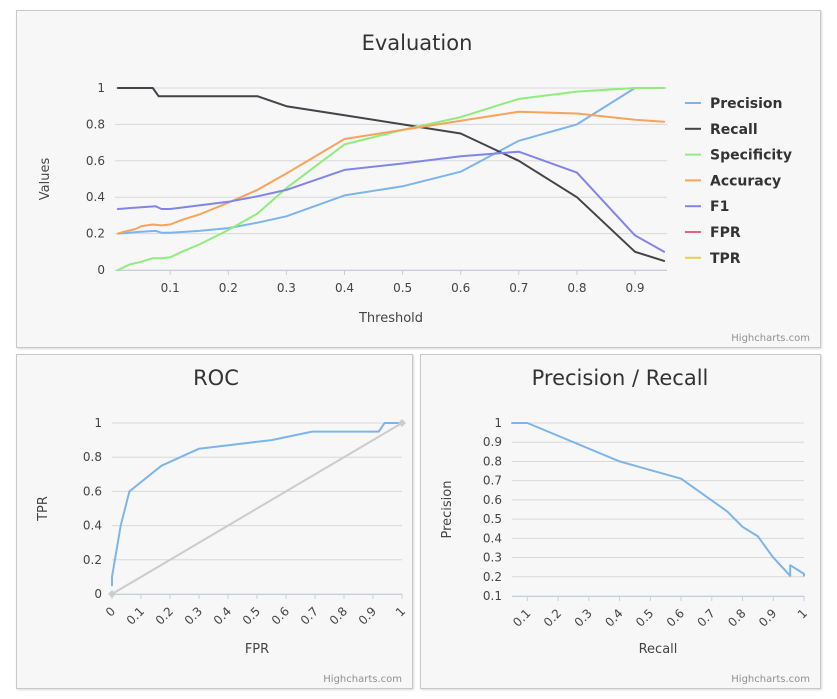 Image resolution: width=837 pixels, height=699 pixels. What do you see at coordinates (216, 378) in the screenshot?
I see `chart-title: ROC` at bounding box center [216, 378].